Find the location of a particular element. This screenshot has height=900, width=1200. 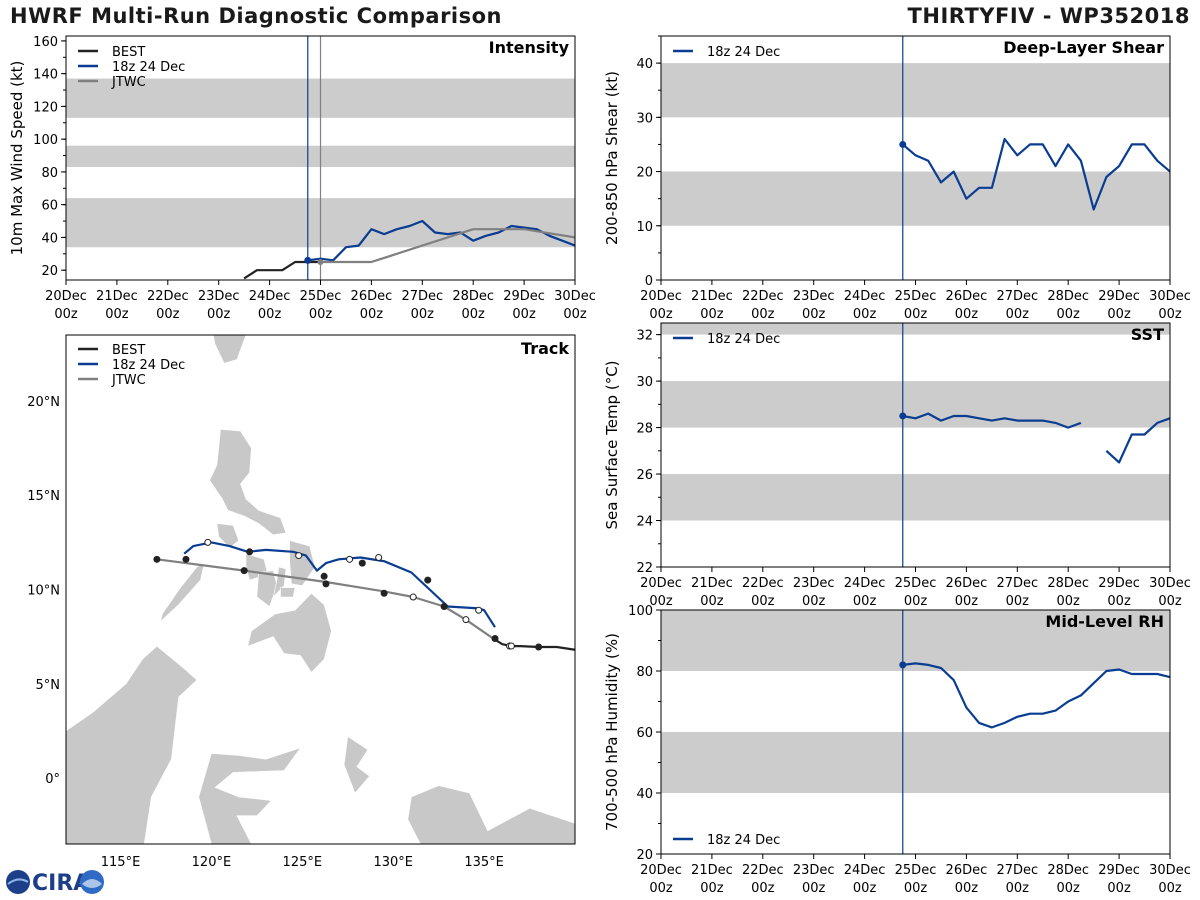

track-lon-label: 135°E is located at coordinates (484, 862).